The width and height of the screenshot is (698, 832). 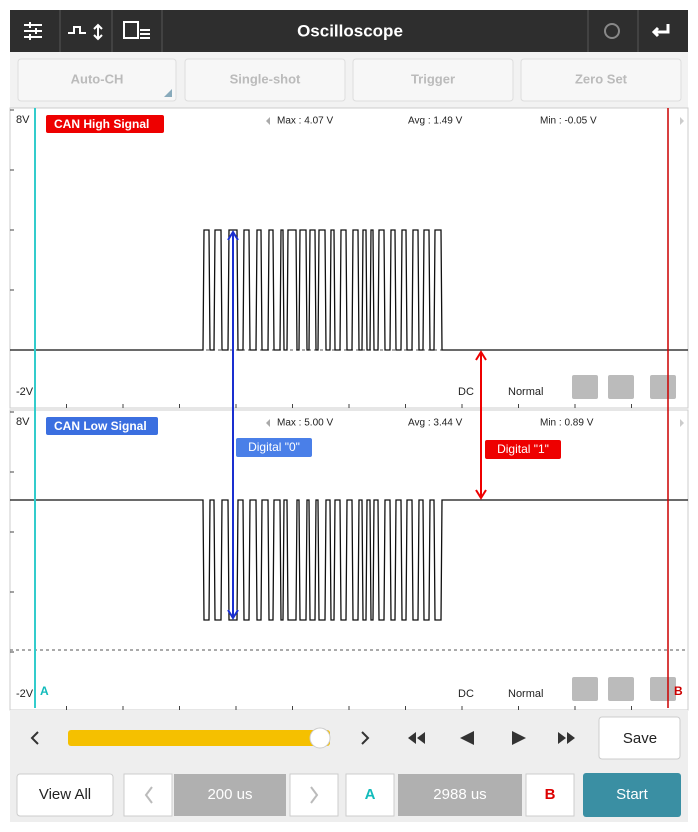 I want to click on button-label: Trigger, so click(x=433, y=78).